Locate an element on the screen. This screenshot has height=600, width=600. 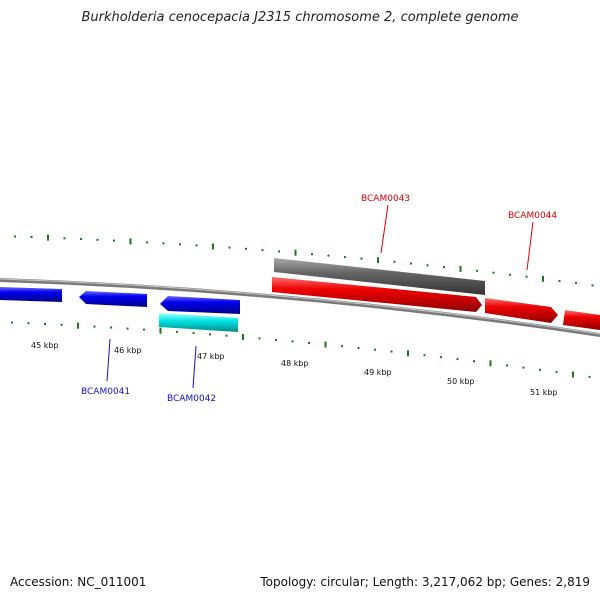
backbone-highlight is located at coordinates (300, 306).